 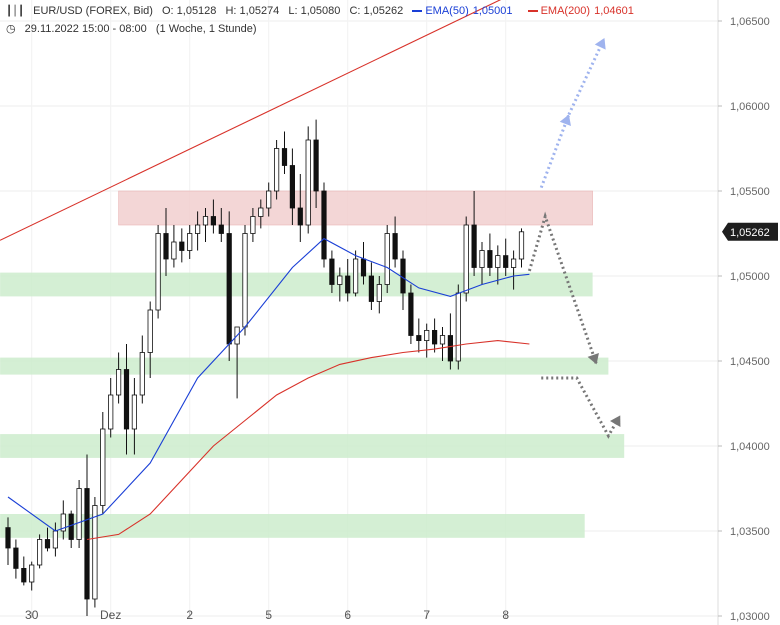 What do you see at coordinates (750, 617) in the screenshot?
I see `y-tick-label: 1,03000` at bounding box center [750, 617].